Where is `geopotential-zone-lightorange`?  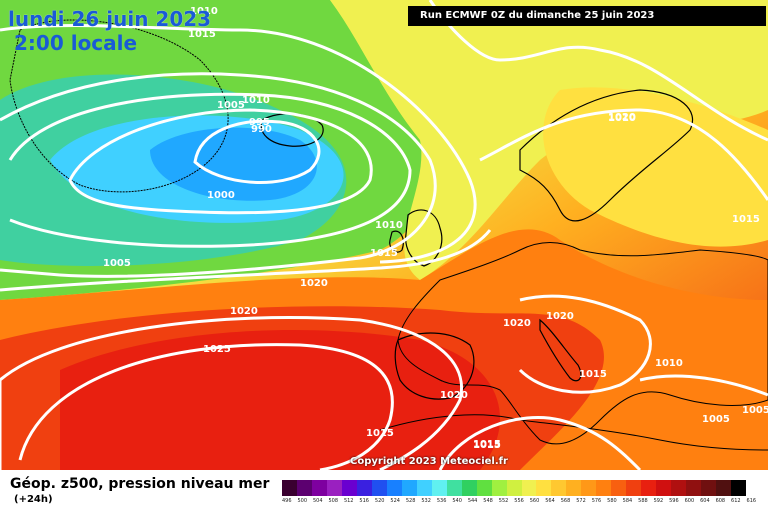
geopotential-zone-lightorange is located at coordinates (655, 167).